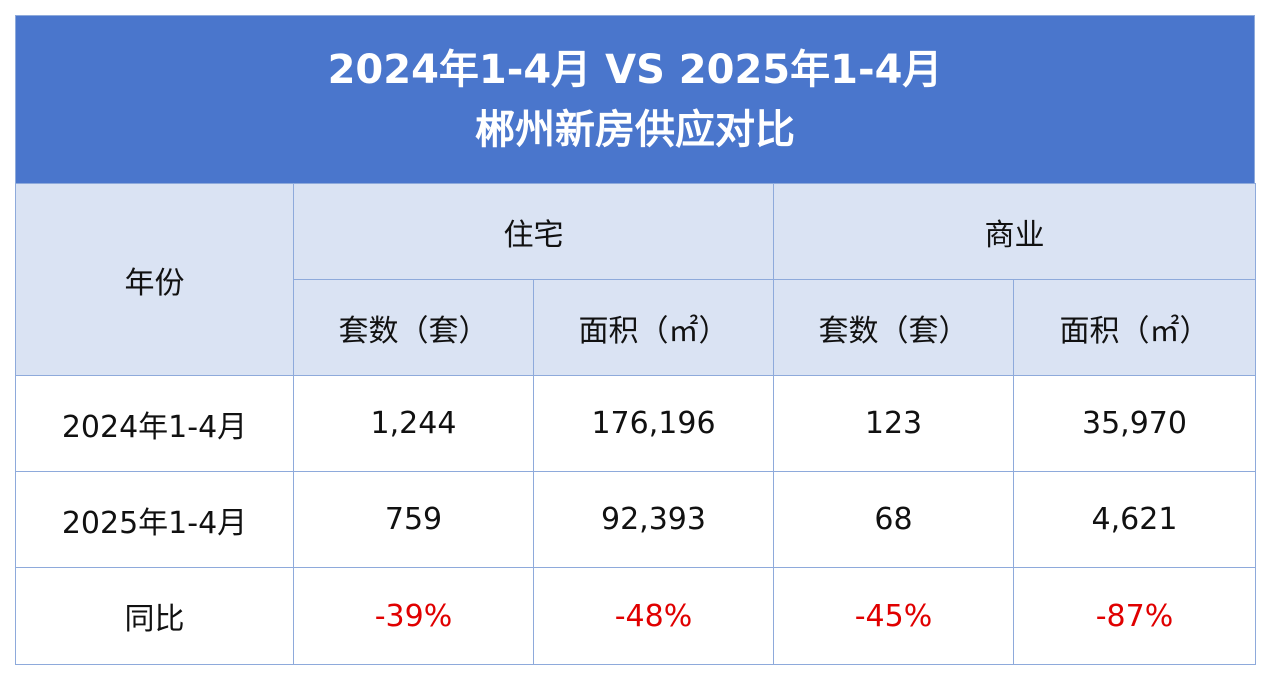 The width and height of the screenshot is (1270, 680). Describe the element at coordinates (154, 423) in the screenshot. I see `row-label: 2024年1-4月` at that location.